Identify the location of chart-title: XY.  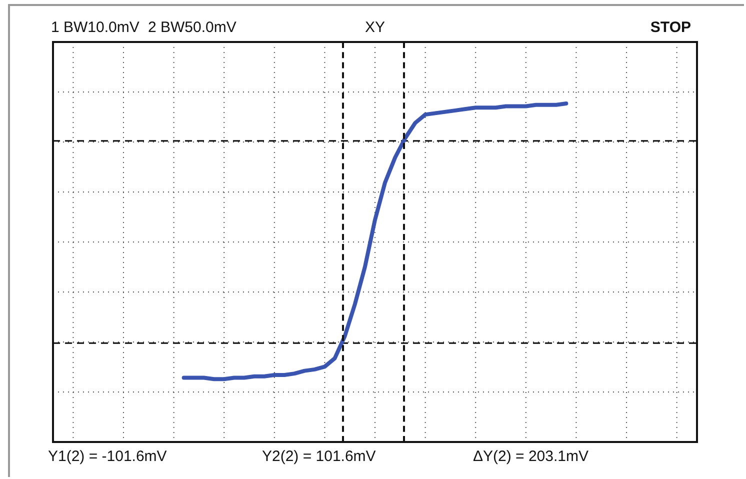
(375, 27).